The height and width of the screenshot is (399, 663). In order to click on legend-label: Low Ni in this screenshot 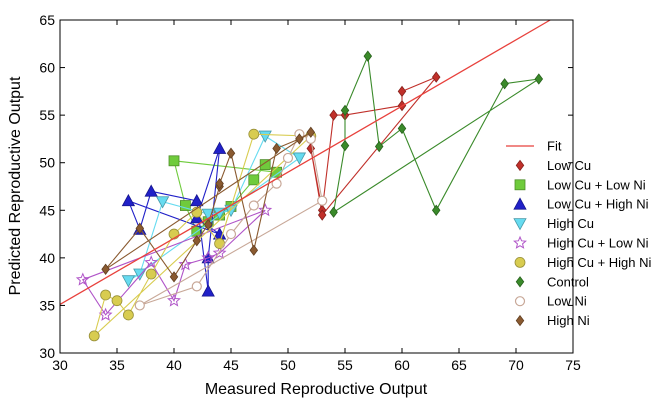, I will do `click(567, 301)`.